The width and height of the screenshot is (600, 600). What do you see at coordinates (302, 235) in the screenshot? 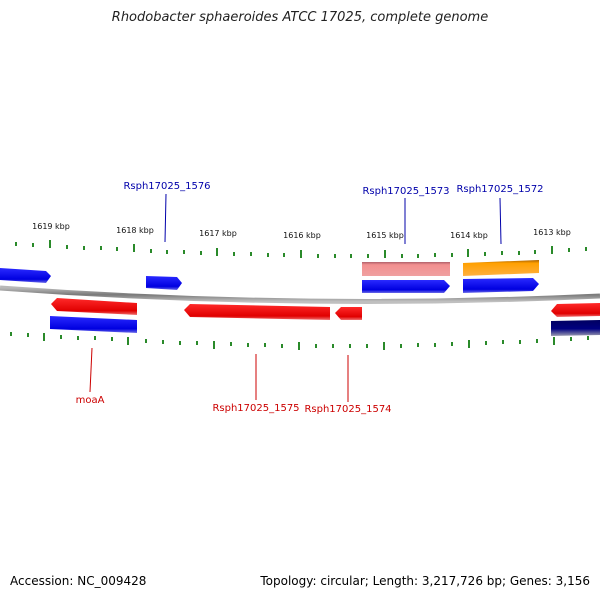
I see `tick-label: 1616 kbp` at bounding box center [302, 235].